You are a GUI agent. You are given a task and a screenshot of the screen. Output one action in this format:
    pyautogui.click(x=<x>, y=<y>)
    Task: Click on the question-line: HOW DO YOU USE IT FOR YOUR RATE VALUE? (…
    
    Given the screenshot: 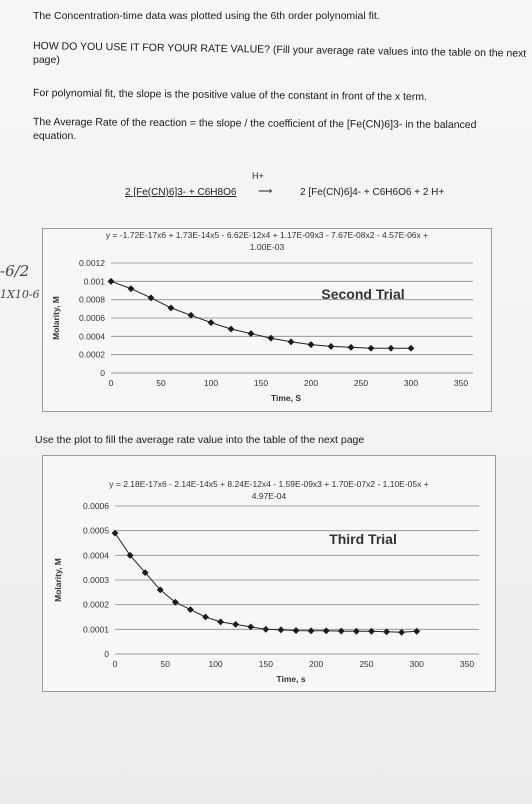 What is the action you would take?
    pyautogui.click(x=279, y=50)
    